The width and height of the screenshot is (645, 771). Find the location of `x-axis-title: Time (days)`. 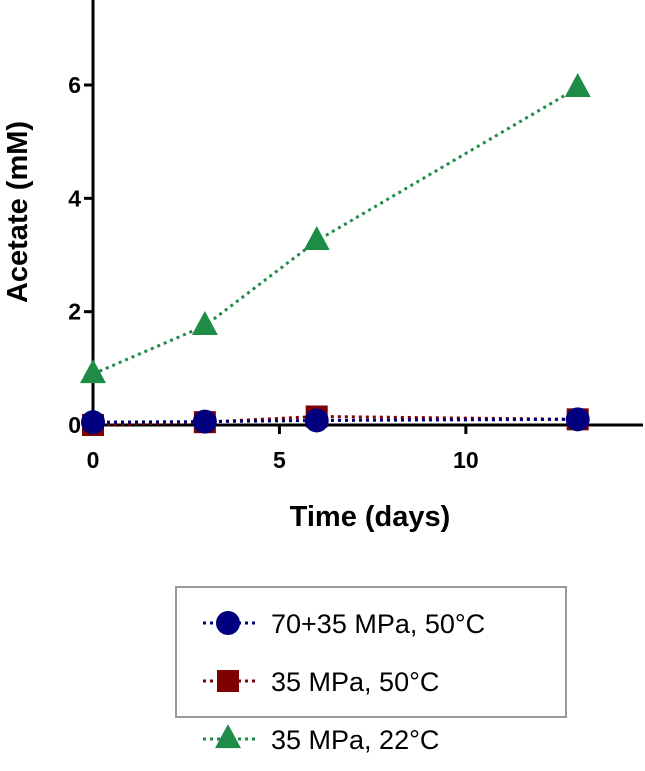

x-axis-title: Time (days) is located at coordinates (370, 517).